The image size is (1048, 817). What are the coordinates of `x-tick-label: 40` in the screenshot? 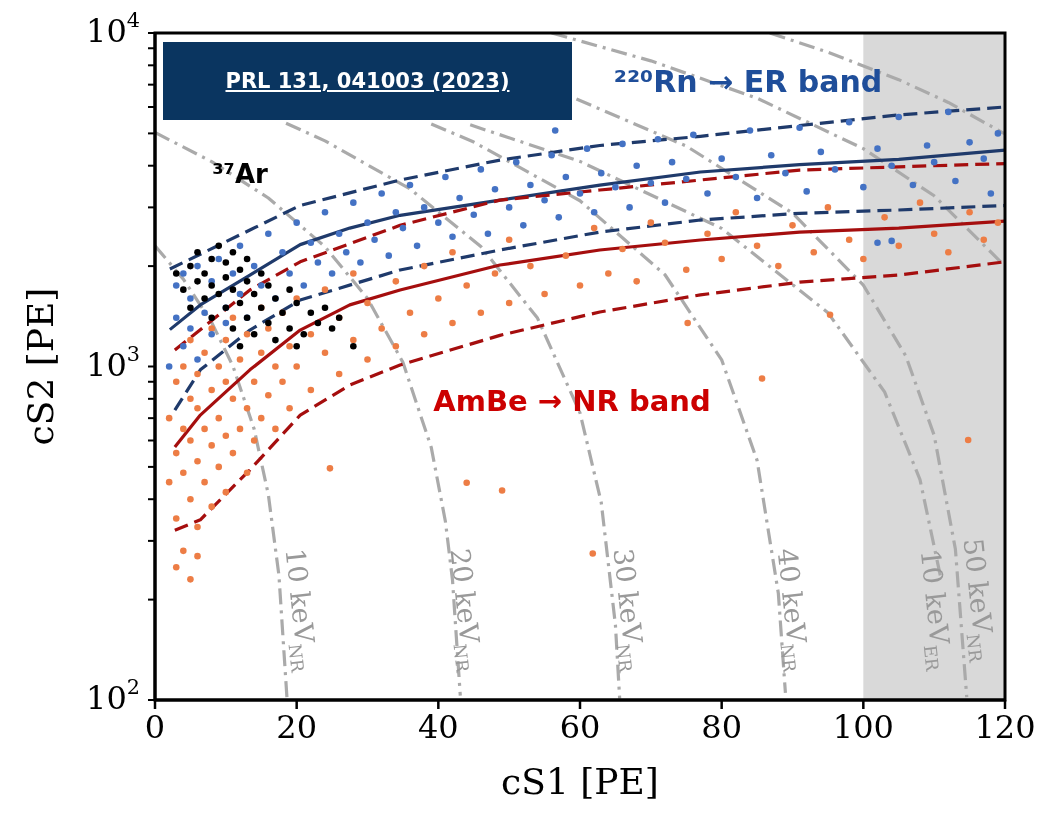 It's located at (438, 726).